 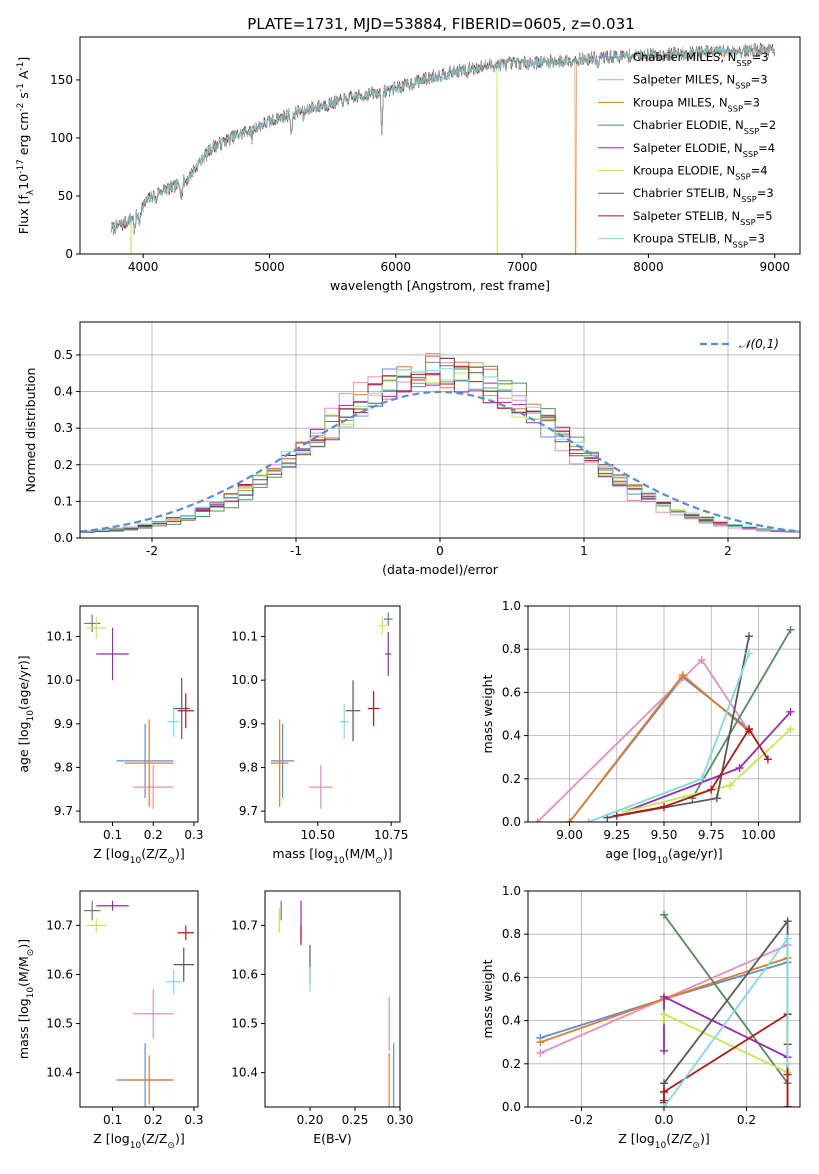 I want to click on x-tick-label: 9.00, so click(x=569, y=835).